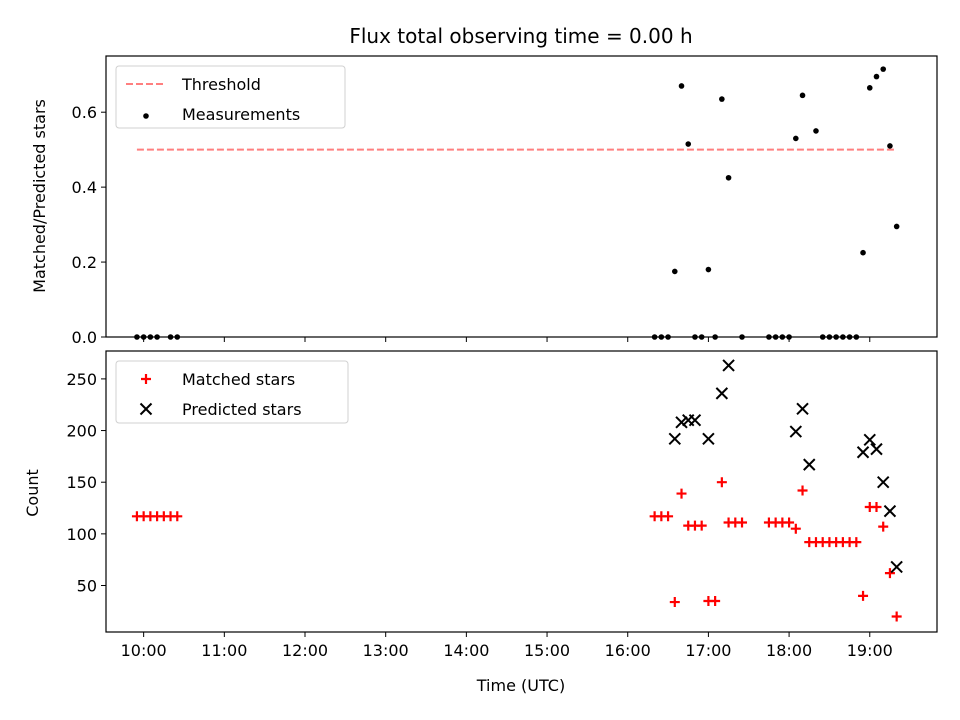  What do you see at coordinates (547, 650) in the screenshot?
I see `x-tick-label: 15:00` at bounding box center [547, 650].